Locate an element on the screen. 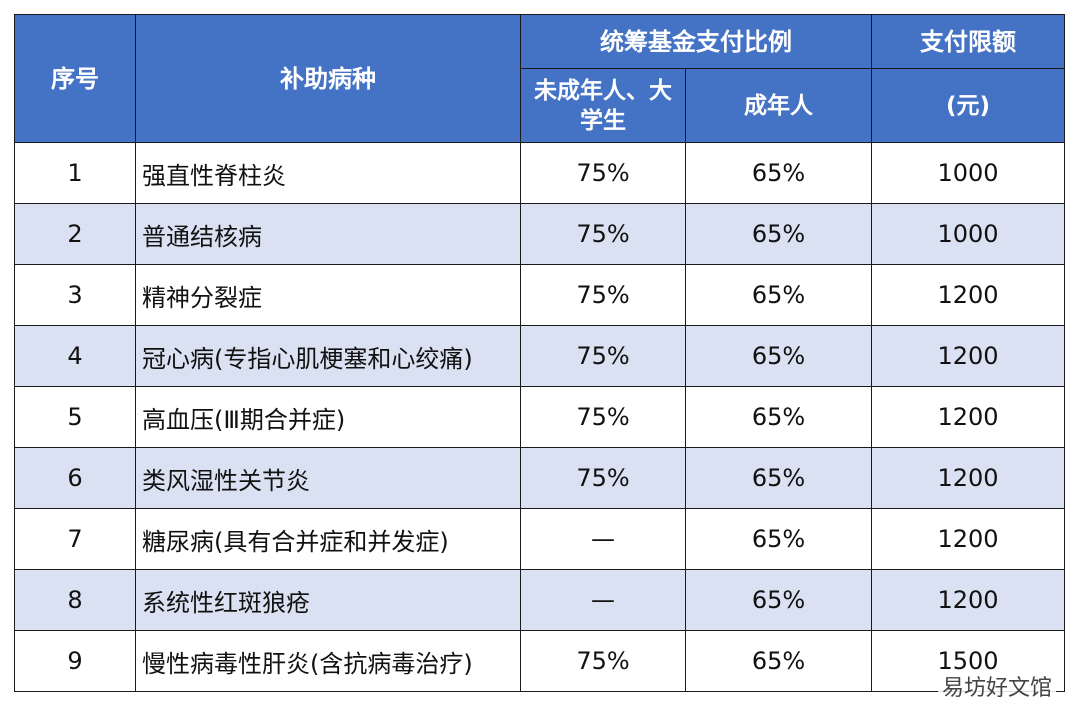  header-ratio-minor: 未成年人、大学生 is located at coordinates (603, 105).